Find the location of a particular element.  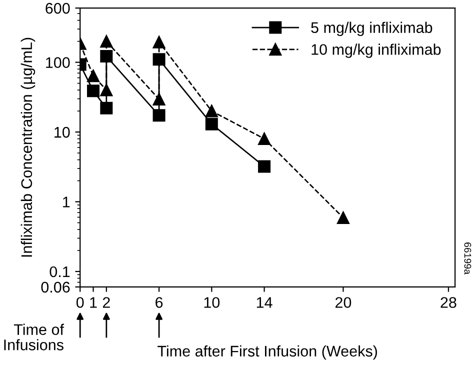

legend-label: 5 mg/kg infliximab is located at coordinates (371, 29).